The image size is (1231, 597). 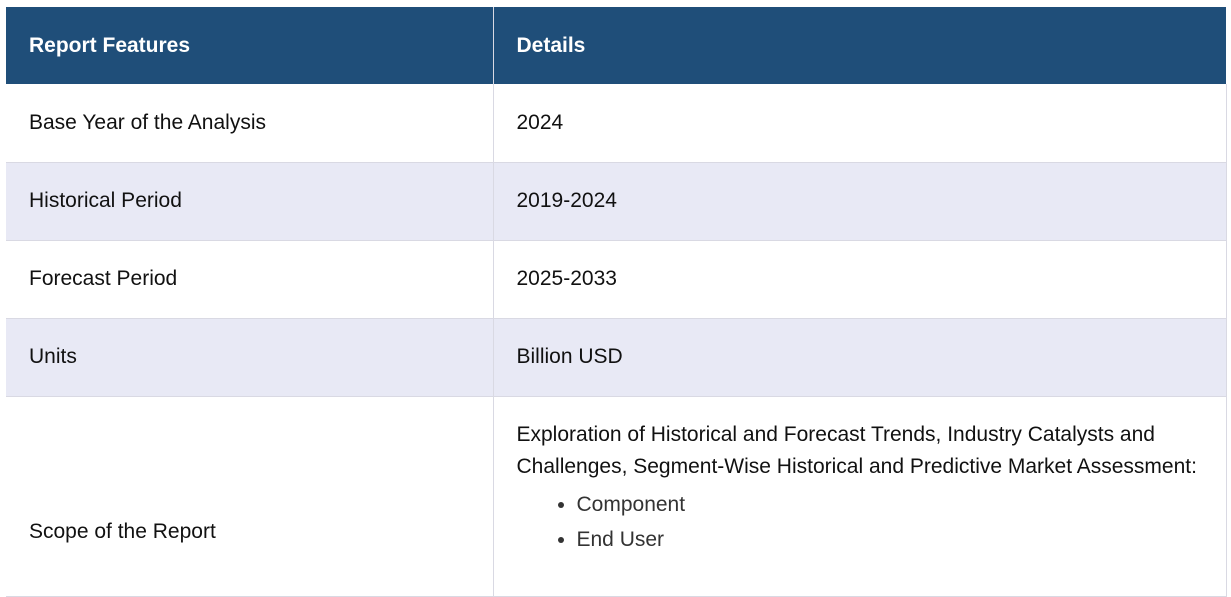 I want to click on table-row: Forecast Period 2025-2033, so click(x=616, y=279).